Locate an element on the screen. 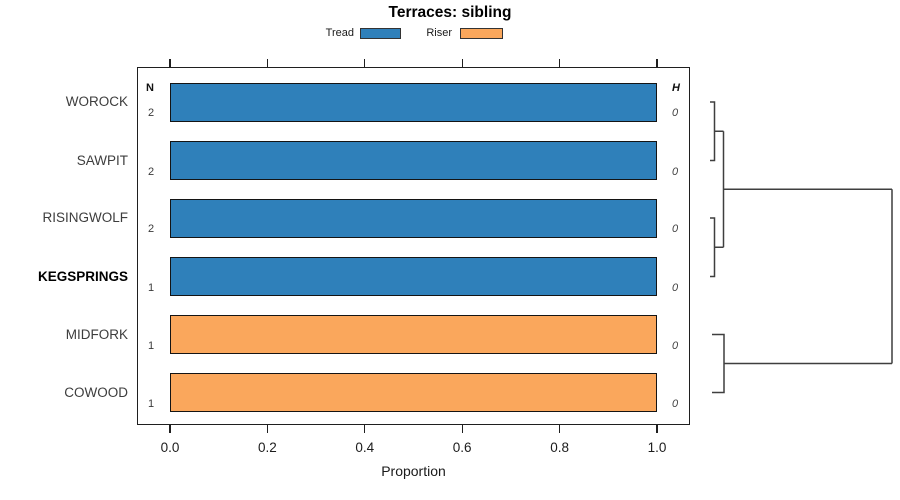 This screenshot has height=500, width=900. category-label-cowood: COWOOD is located at coordinates (96, 392).